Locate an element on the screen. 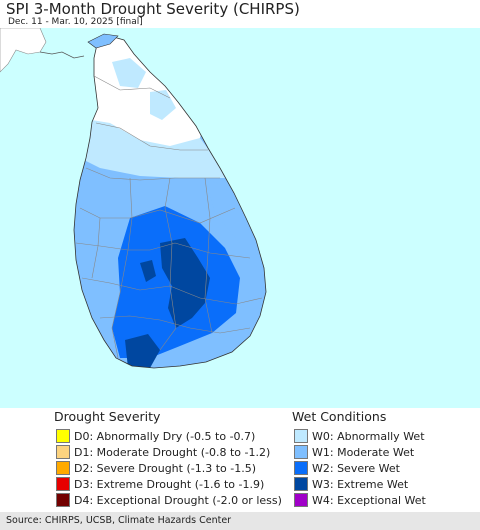 The height and width of the screenshot is (530, 480). w0-band is located at coordinates (152, 148).